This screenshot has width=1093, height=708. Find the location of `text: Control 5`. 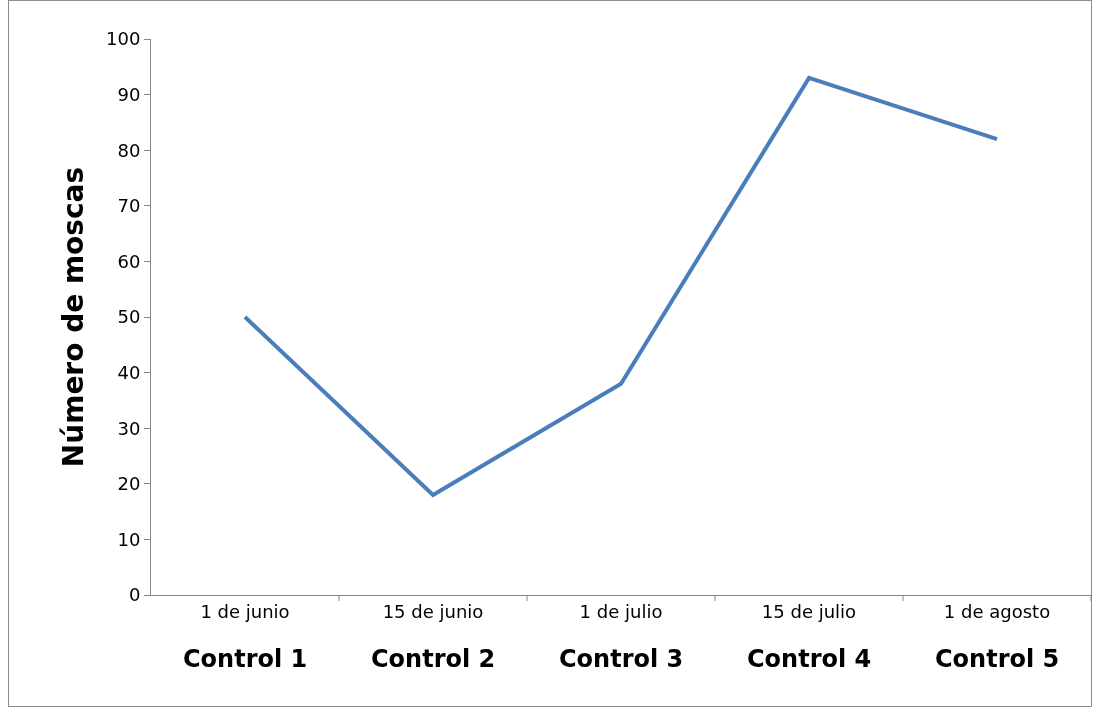

text: Control 5 is located at coordinates (997, 659).